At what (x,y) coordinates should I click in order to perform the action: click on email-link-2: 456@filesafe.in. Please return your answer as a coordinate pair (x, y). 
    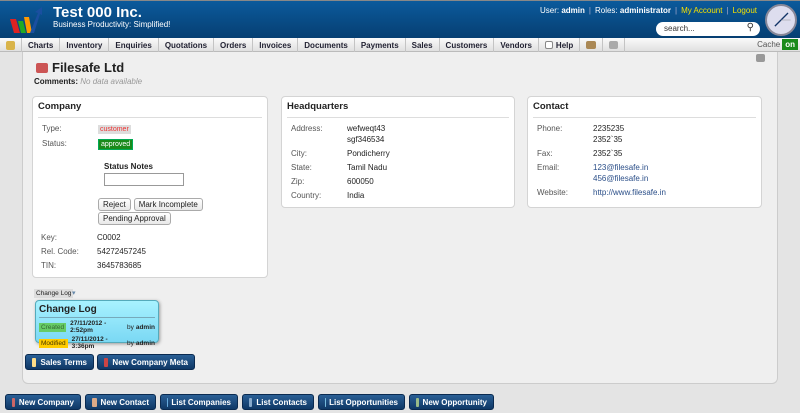
    Looking at the image, I should click on (621, 178).